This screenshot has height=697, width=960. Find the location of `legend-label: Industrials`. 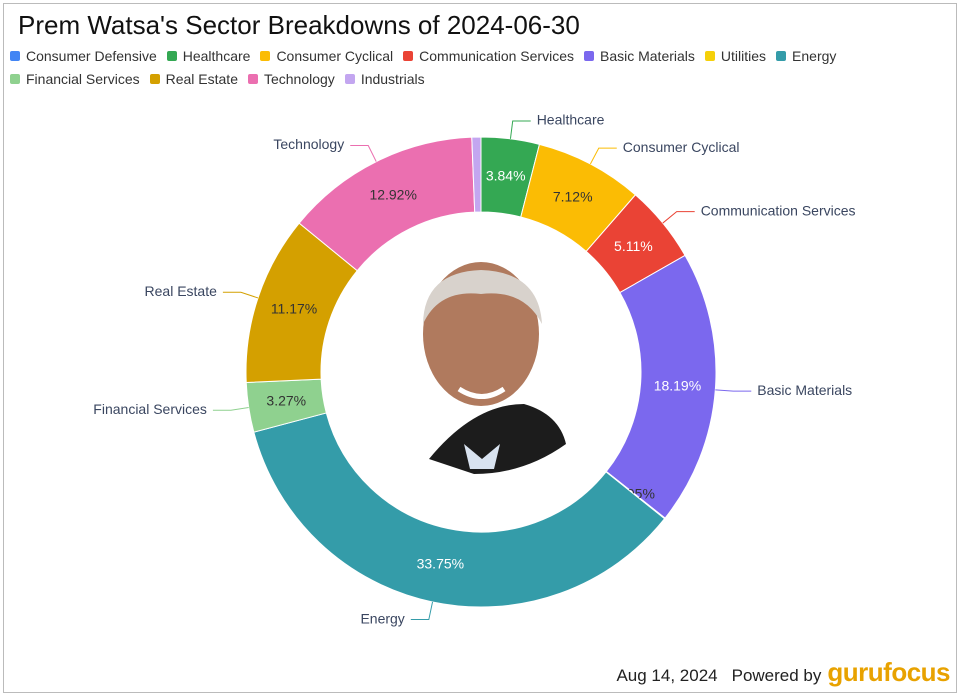

legend-label: Industrials is located at coordinates (392, 79).